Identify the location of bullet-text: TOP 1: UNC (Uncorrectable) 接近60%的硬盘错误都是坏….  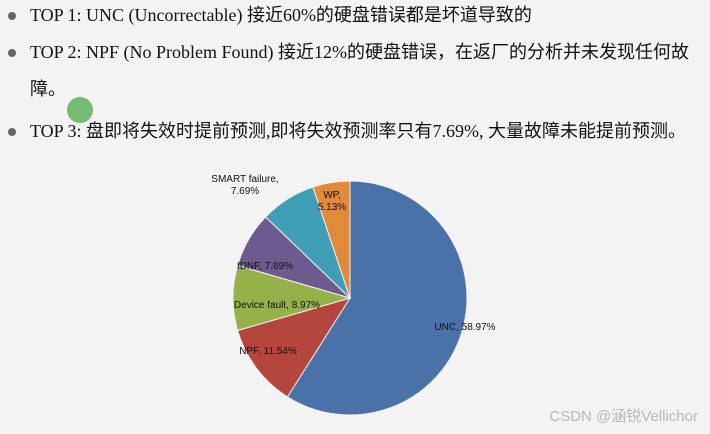
(281, 15).